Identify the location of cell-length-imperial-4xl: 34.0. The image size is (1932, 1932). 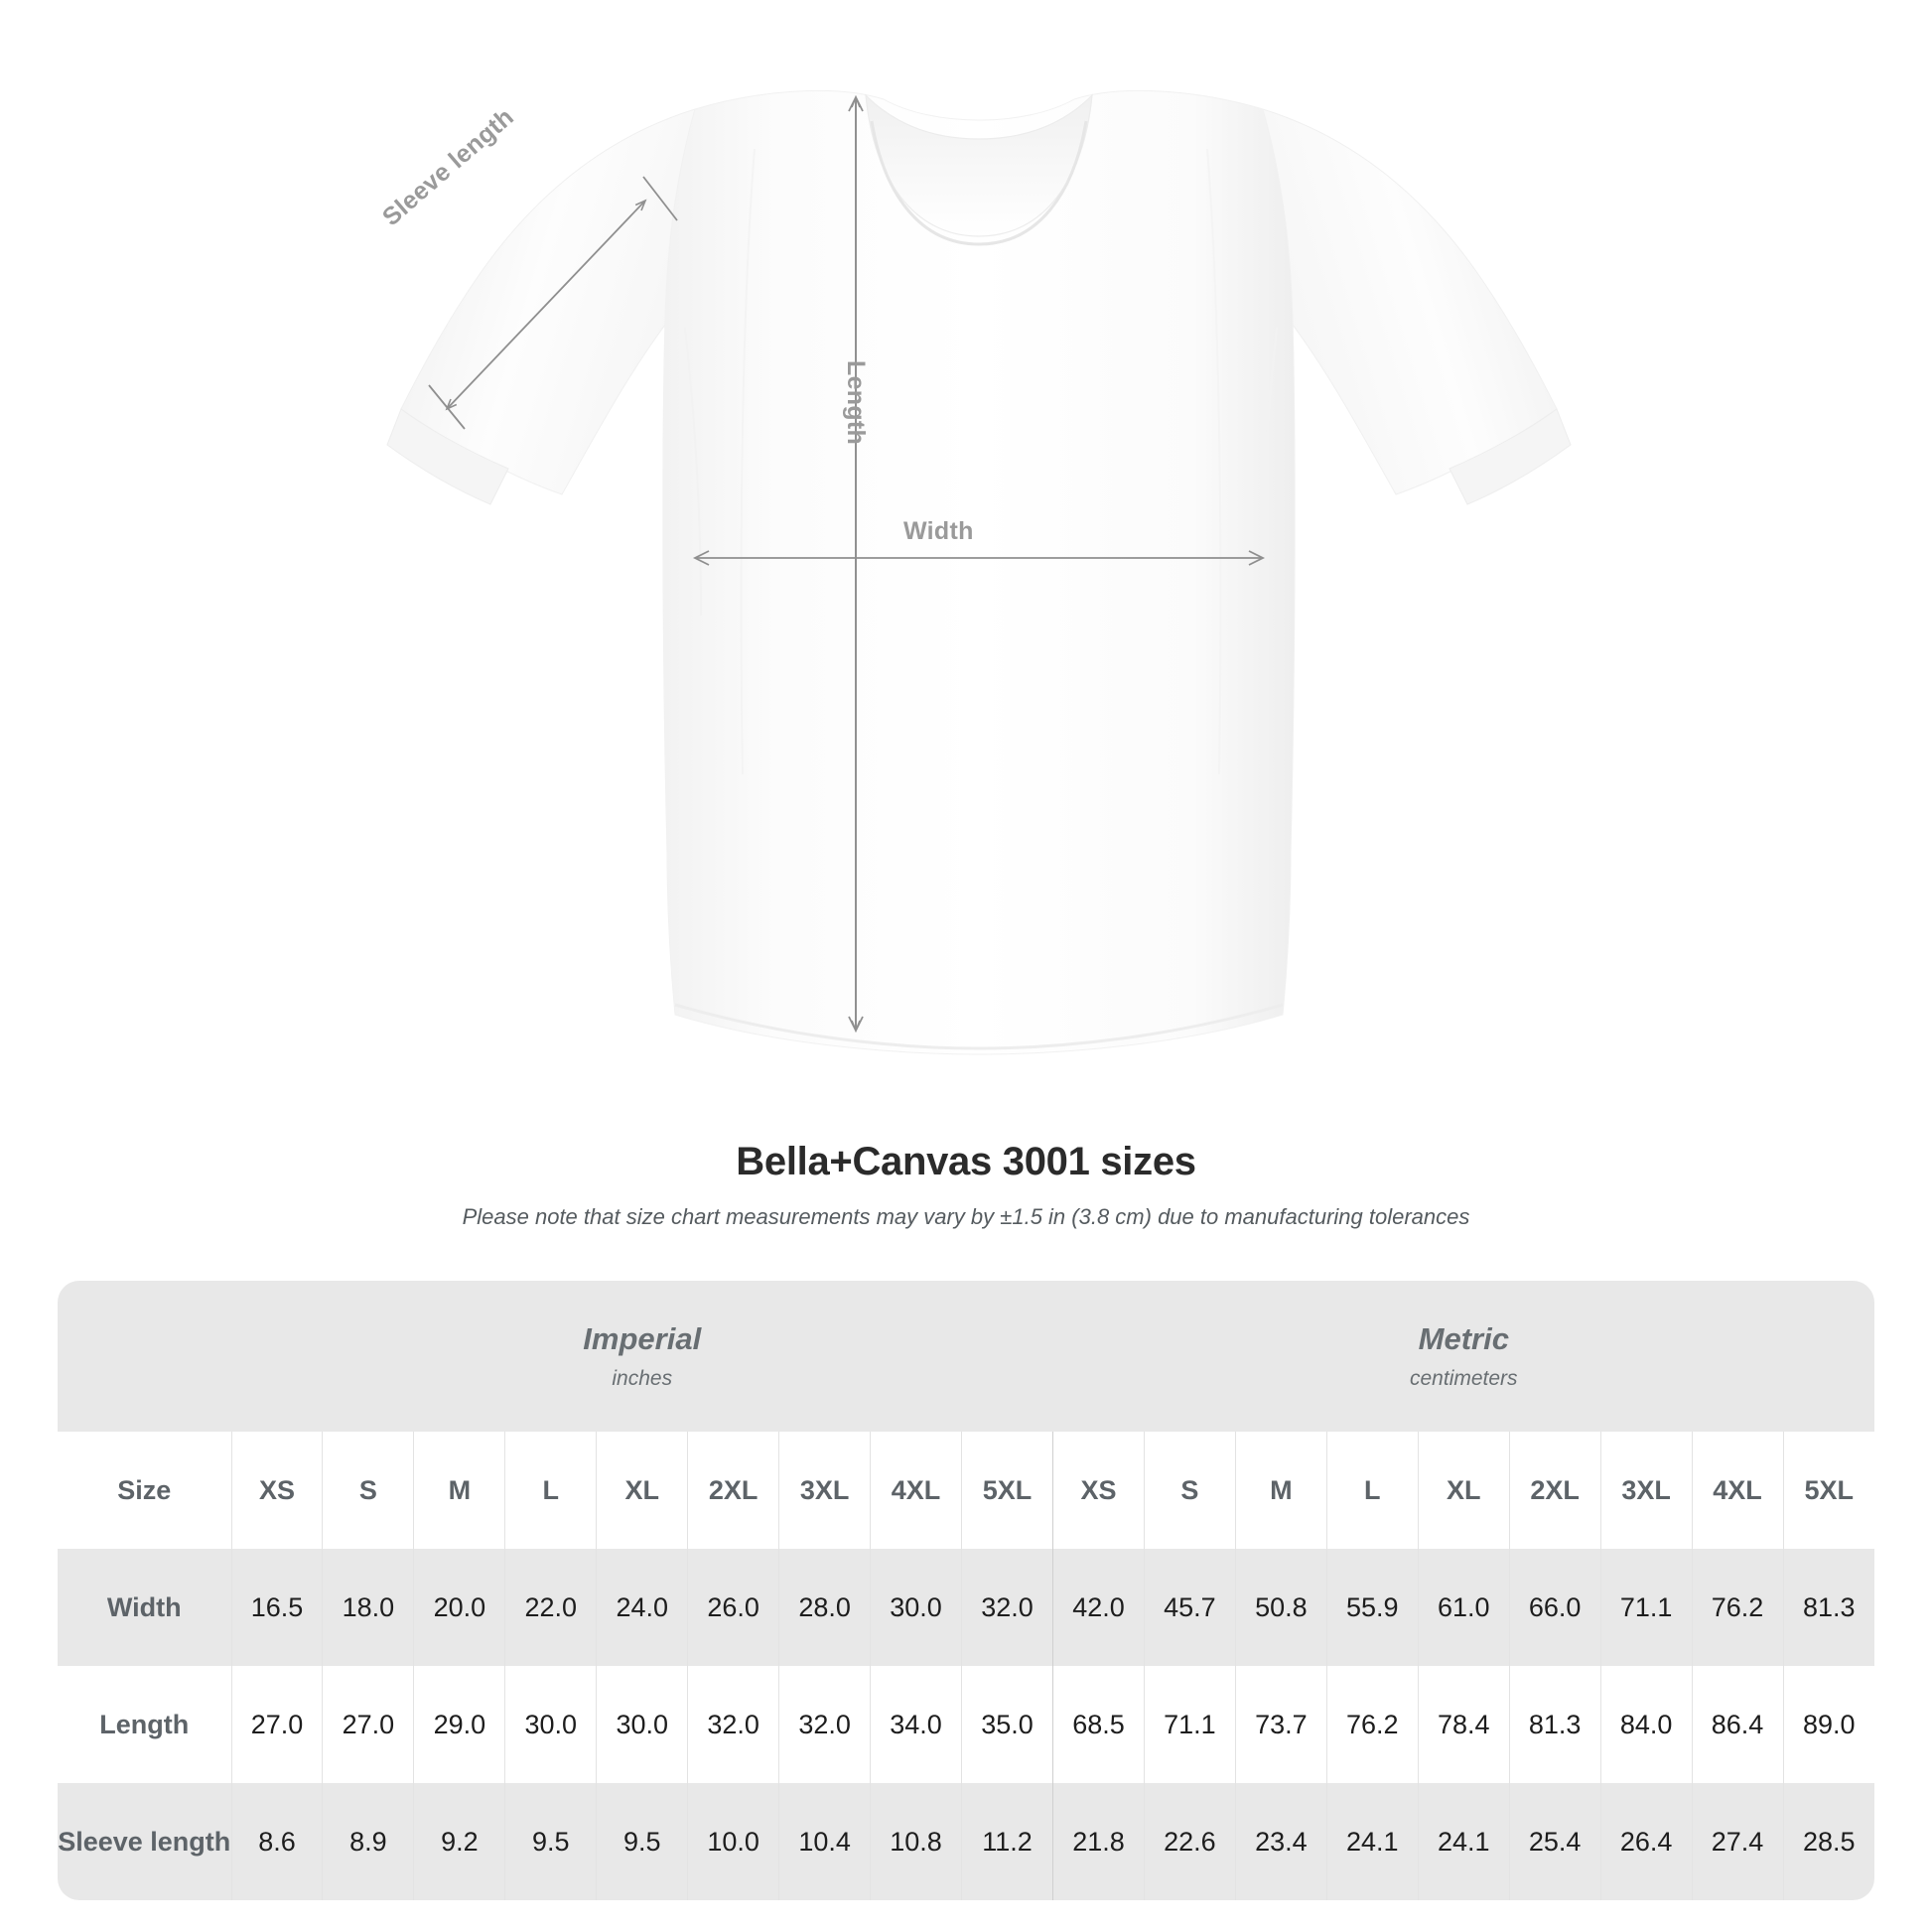
(916, 1725).